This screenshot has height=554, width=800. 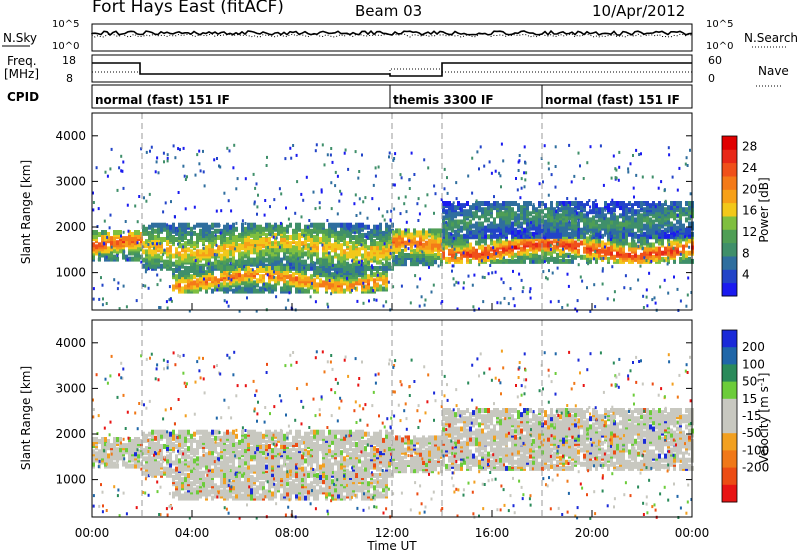 What do you see at coordinates (21, 74) in the screenshot?
I see `freq-unit-label: [MHz]` at bounding box center [21, 74].